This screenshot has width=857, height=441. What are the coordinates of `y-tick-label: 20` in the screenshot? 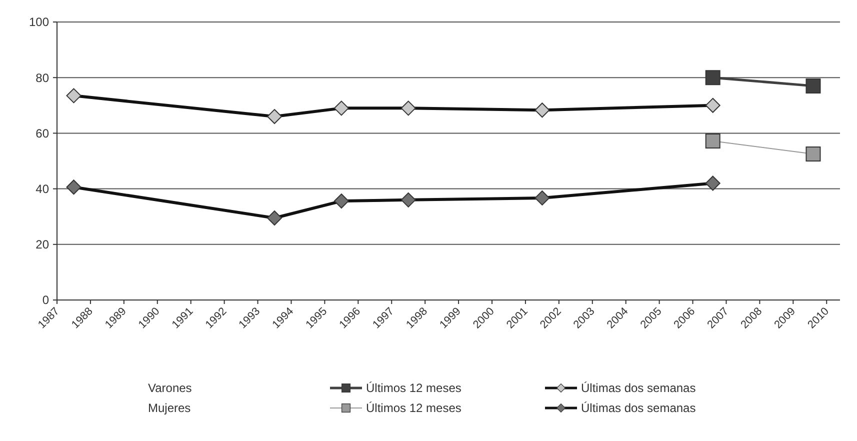 It's located at (43, 245).